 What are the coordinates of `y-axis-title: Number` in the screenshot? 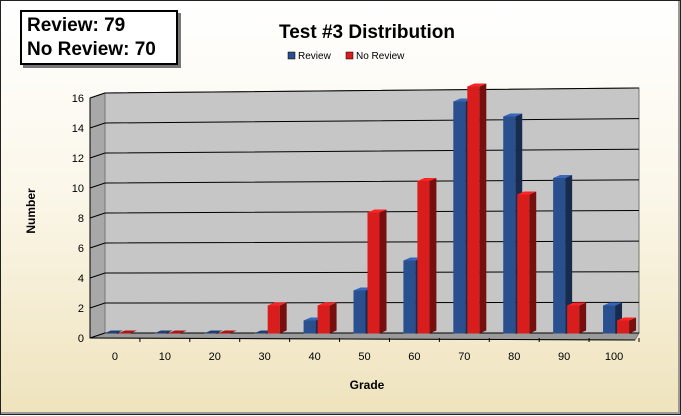 It's located at (31, 211).